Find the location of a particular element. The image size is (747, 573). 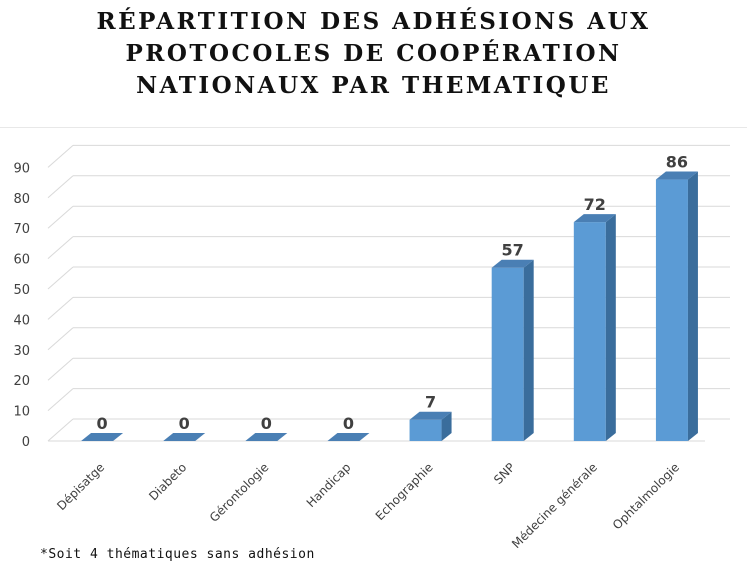

title-line-1: RÉPARTITION DES ADHÉSIONS AUX is located at coordinates (373, 21).